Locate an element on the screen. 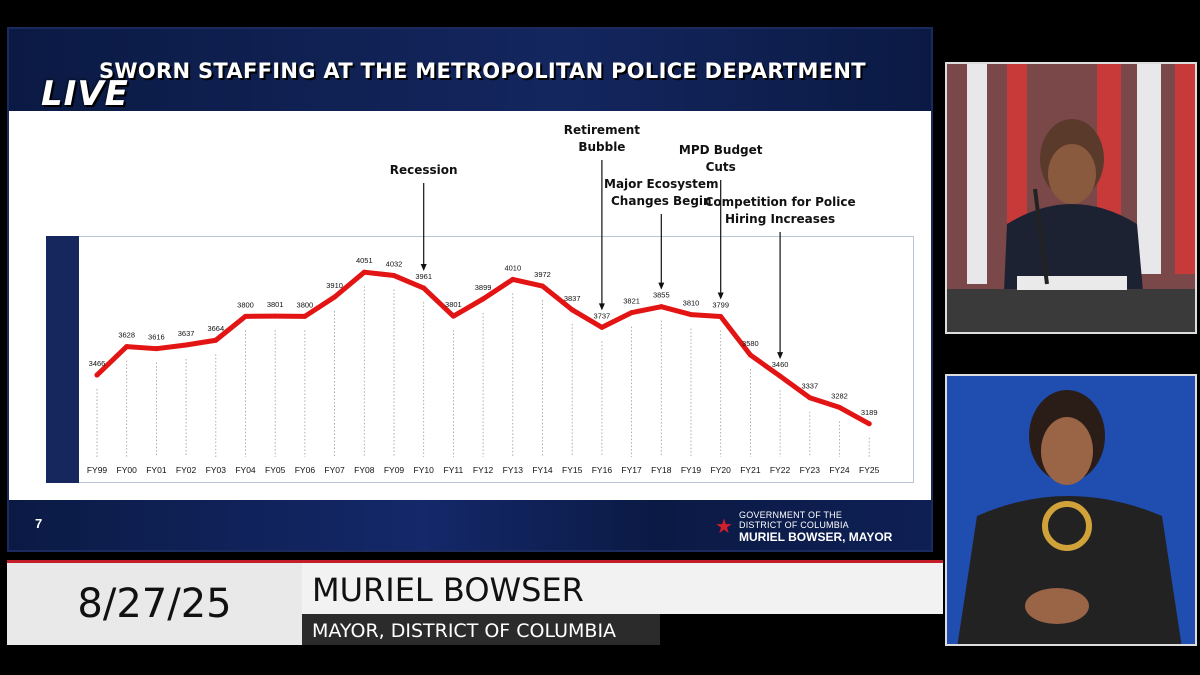  role-box: MAYOR, DISTRICT OF COLUMBIA is located at coordinates (481, 629).